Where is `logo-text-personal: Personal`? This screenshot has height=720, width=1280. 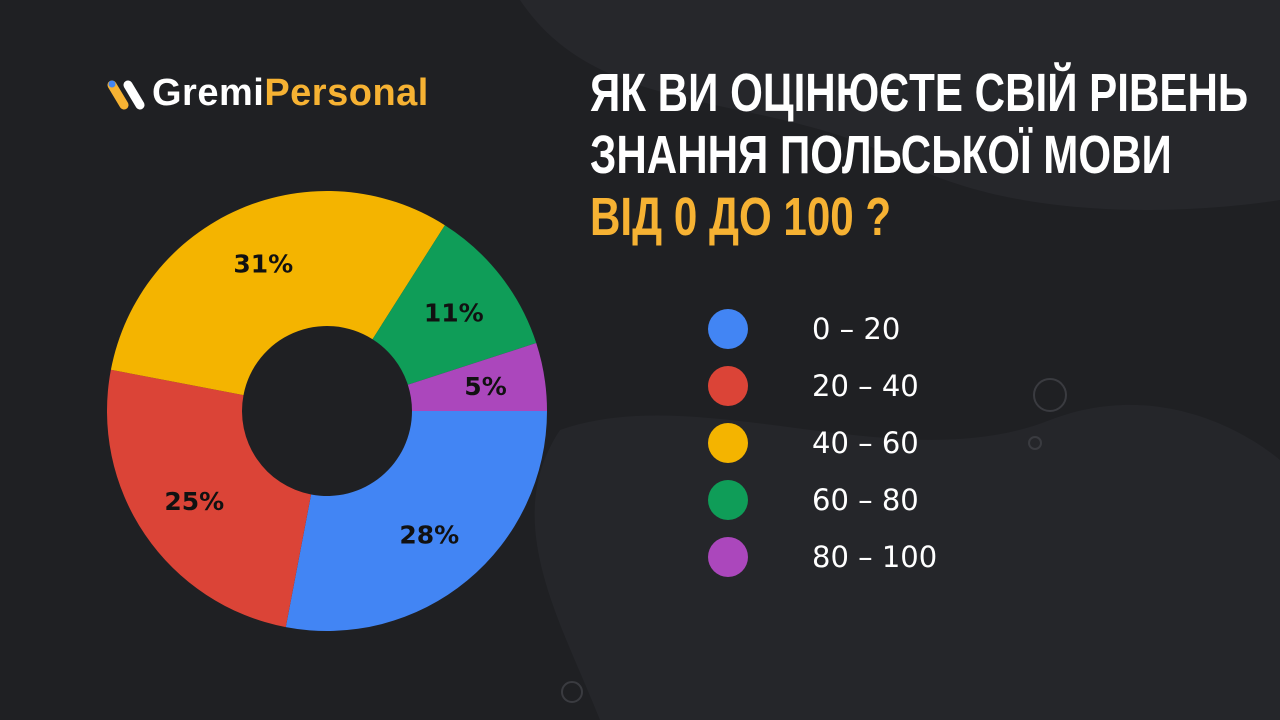
logo-text-personal: Personal is located at coordinates (346, 93).